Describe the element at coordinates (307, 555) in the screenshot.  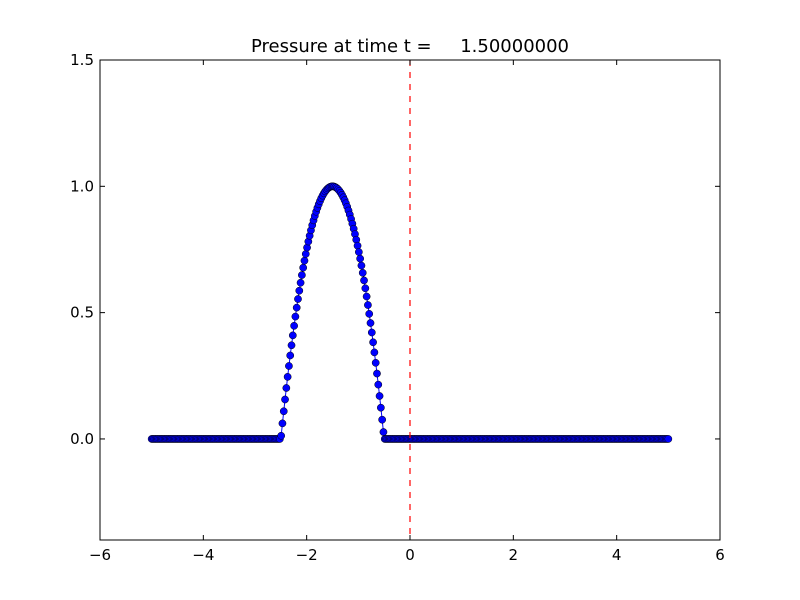
I see `x-tick-label: −2` at that location.